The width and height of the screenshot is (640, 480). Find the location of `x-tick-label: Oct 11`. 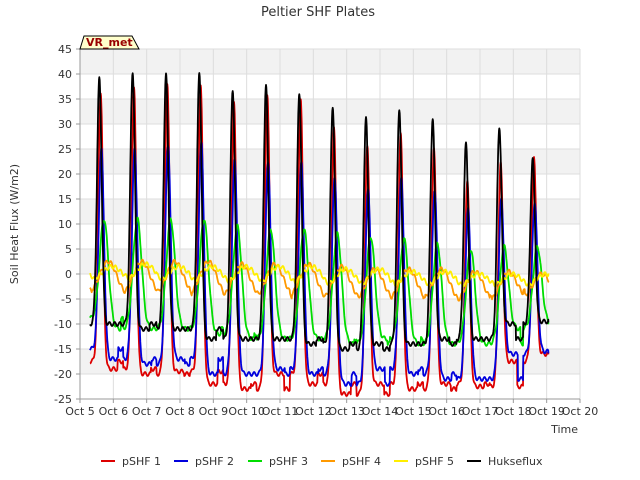

x-tick-label: Oct 11 is located at coordinates (280, 411).